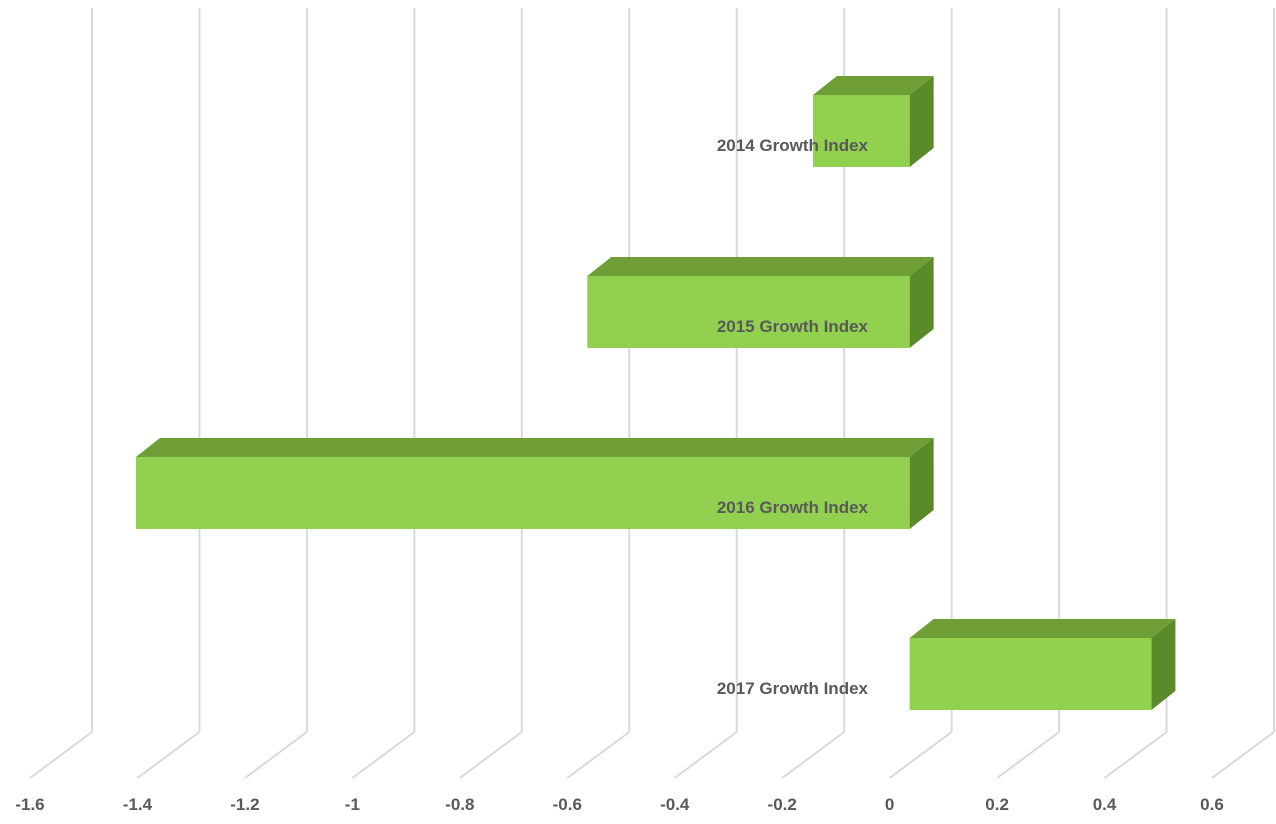 The width and height of the screenshot is (1276, 824). I want to click on x-tick-label: -1.6, so click(29, 804).